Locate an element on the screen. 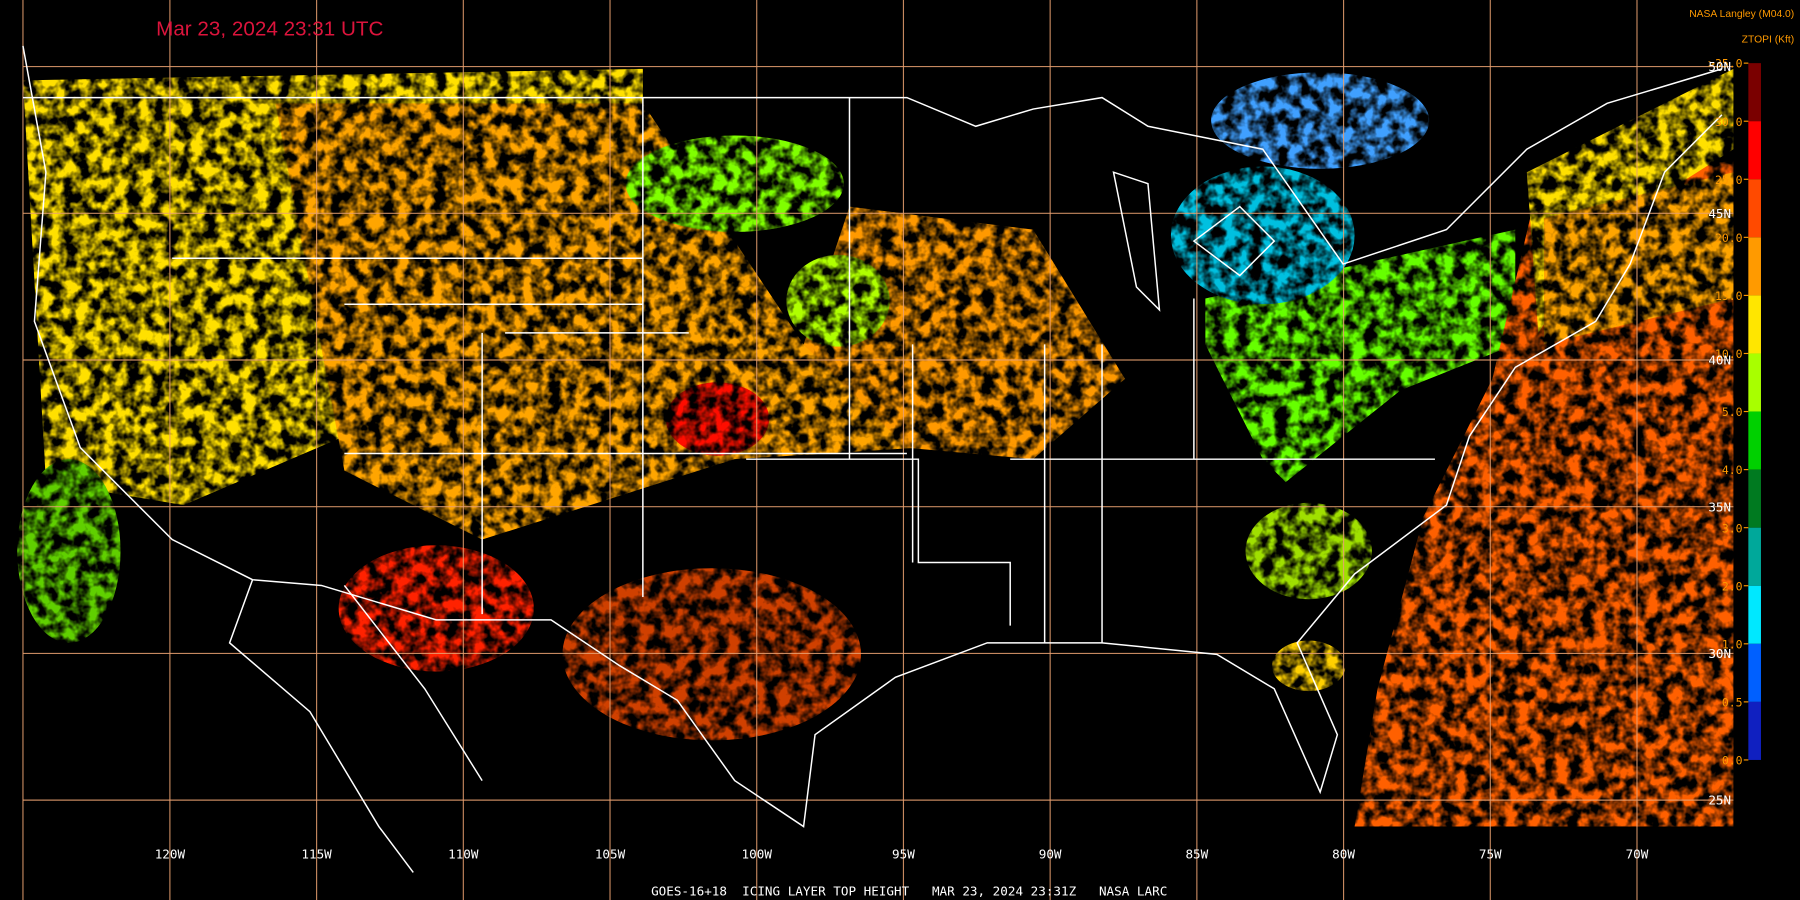 This screenshot has width=1800, height=900. longitude-label: 105W is located at coordinates (610, 854).